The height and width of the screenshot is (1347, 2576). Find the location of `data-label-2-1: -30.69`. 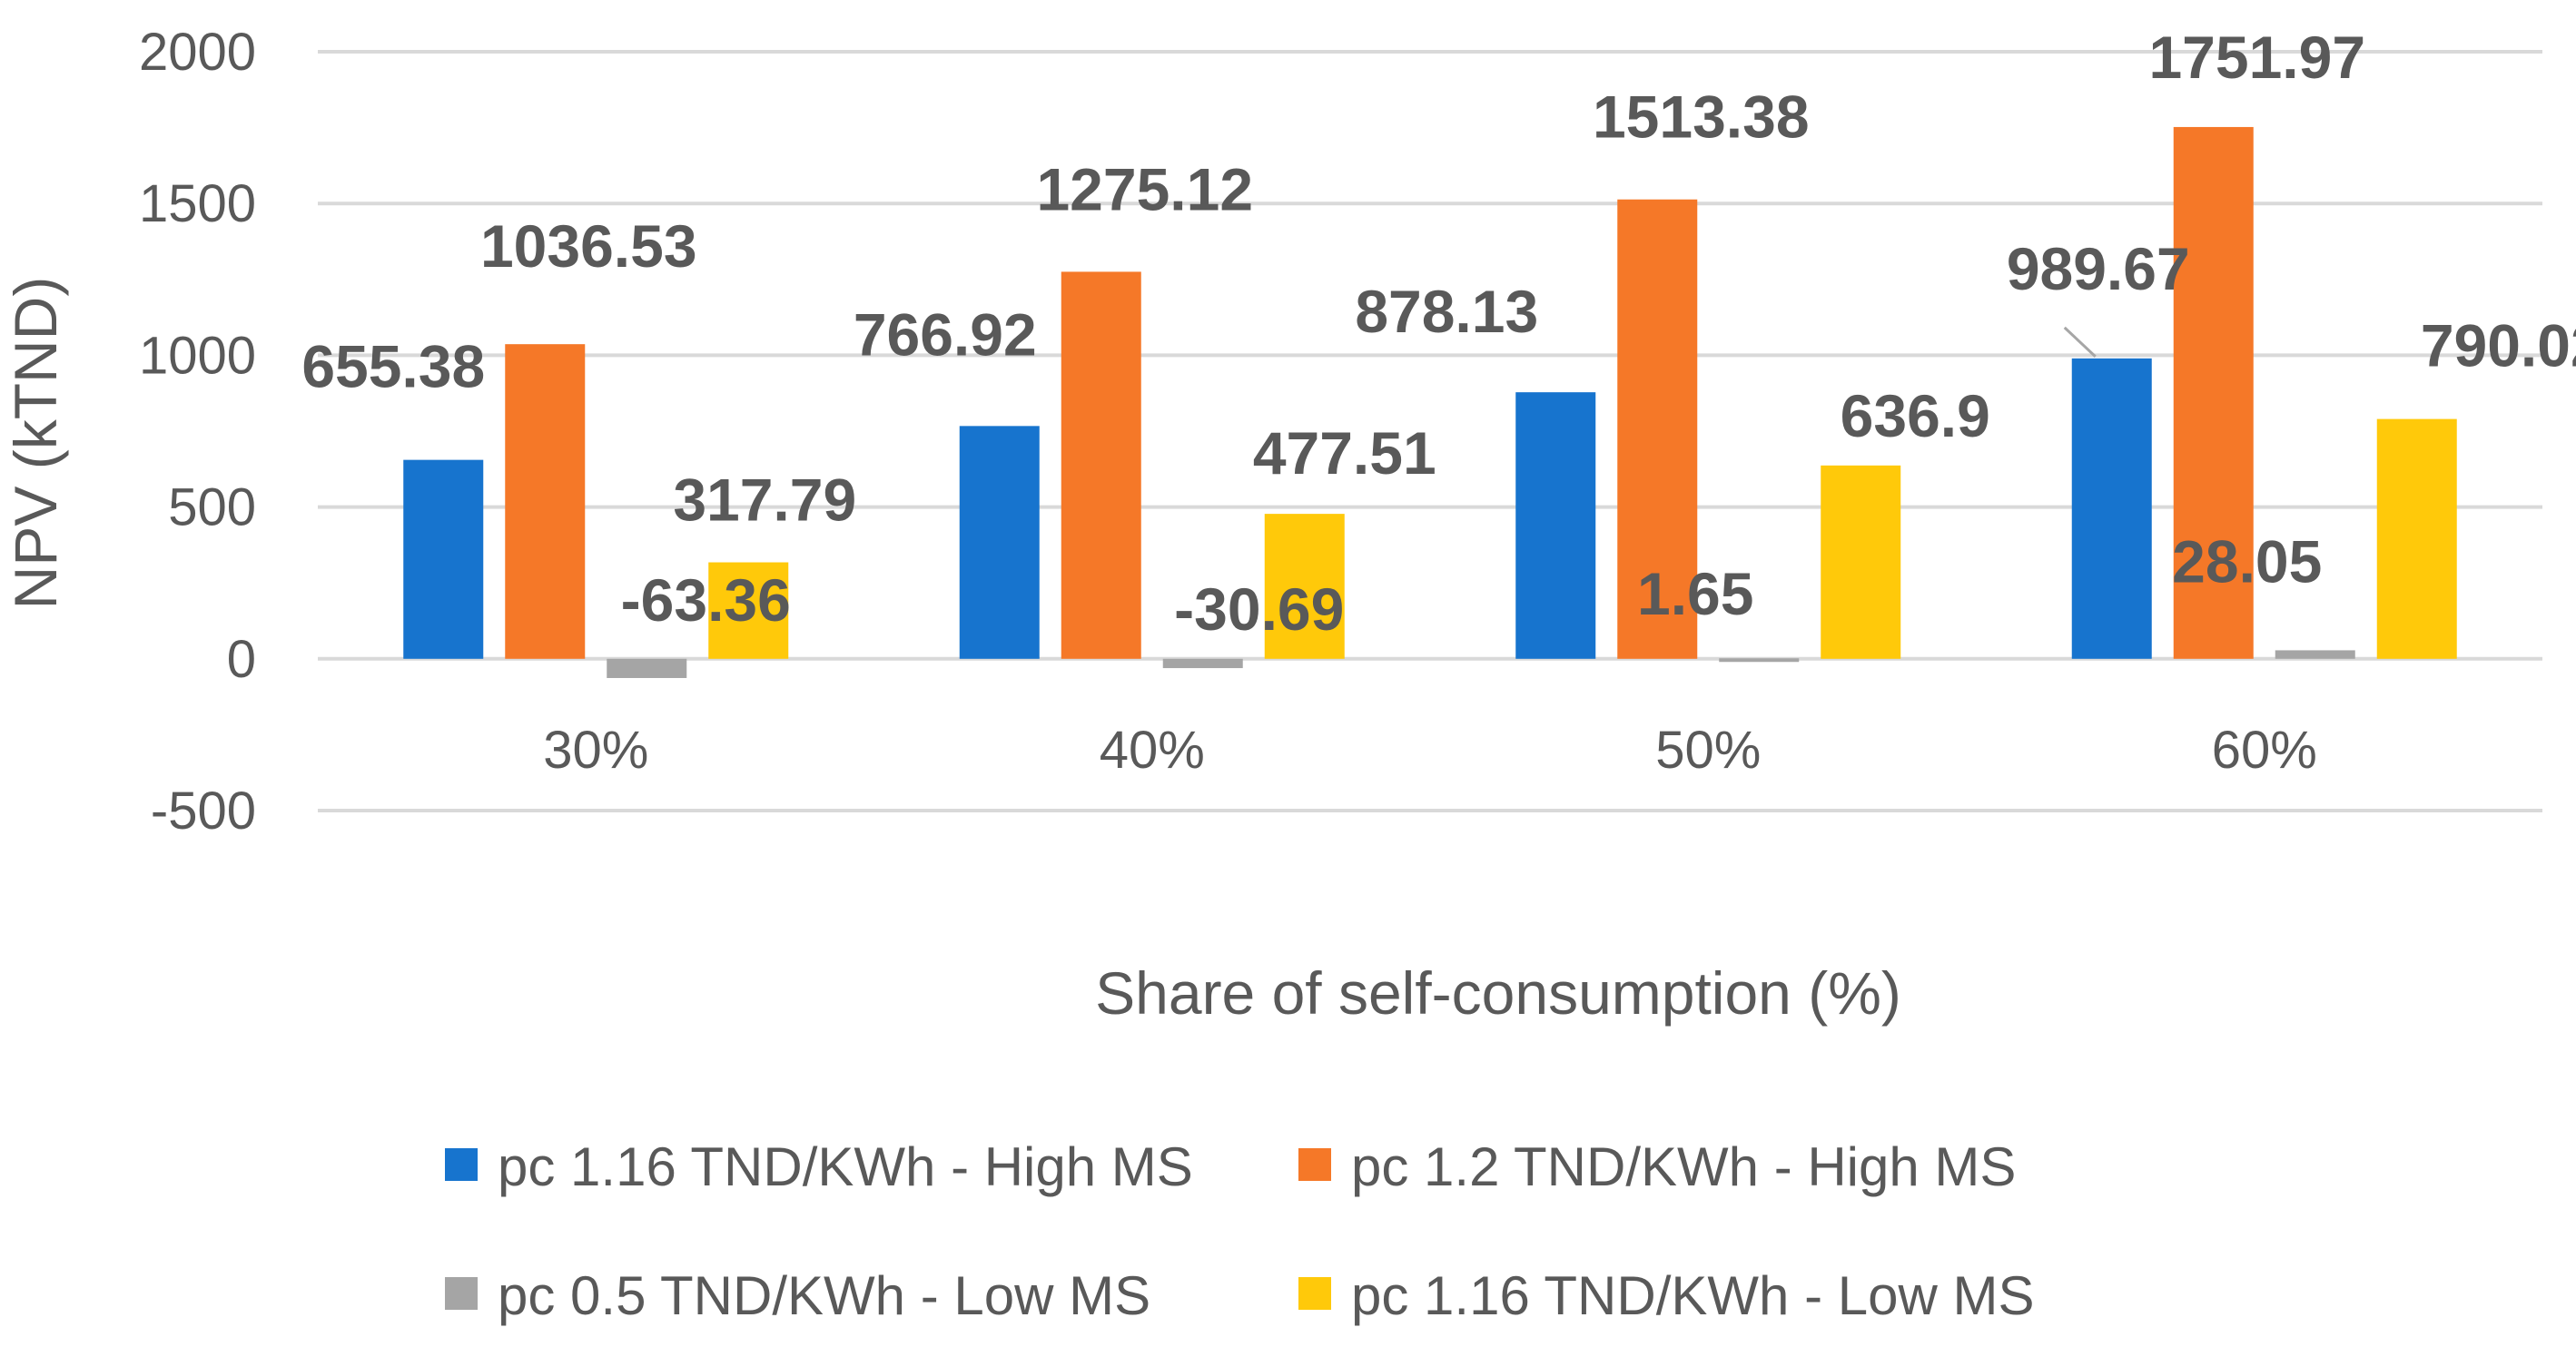

data-label-2-1: -30.69 is located at coordinates (1259, 609).